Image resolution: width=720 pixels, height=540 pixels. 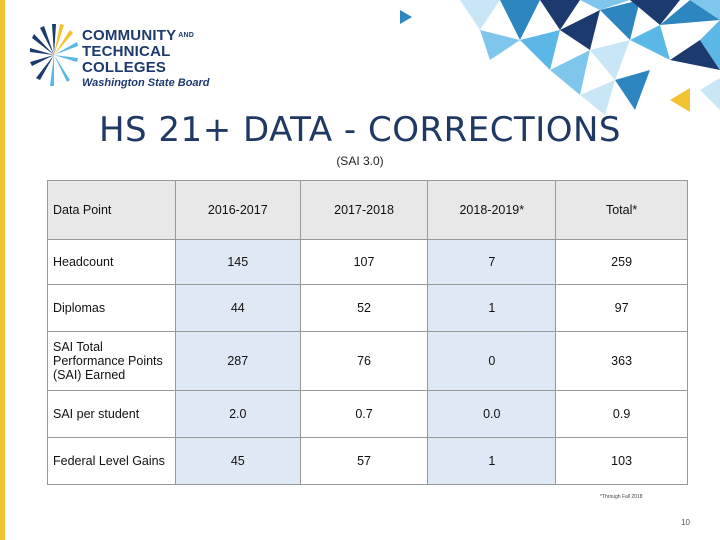 What do you see at coordinates (364, 308) in the screenshot?
I see `table-cell: 52` at bounding box center [364, 308].